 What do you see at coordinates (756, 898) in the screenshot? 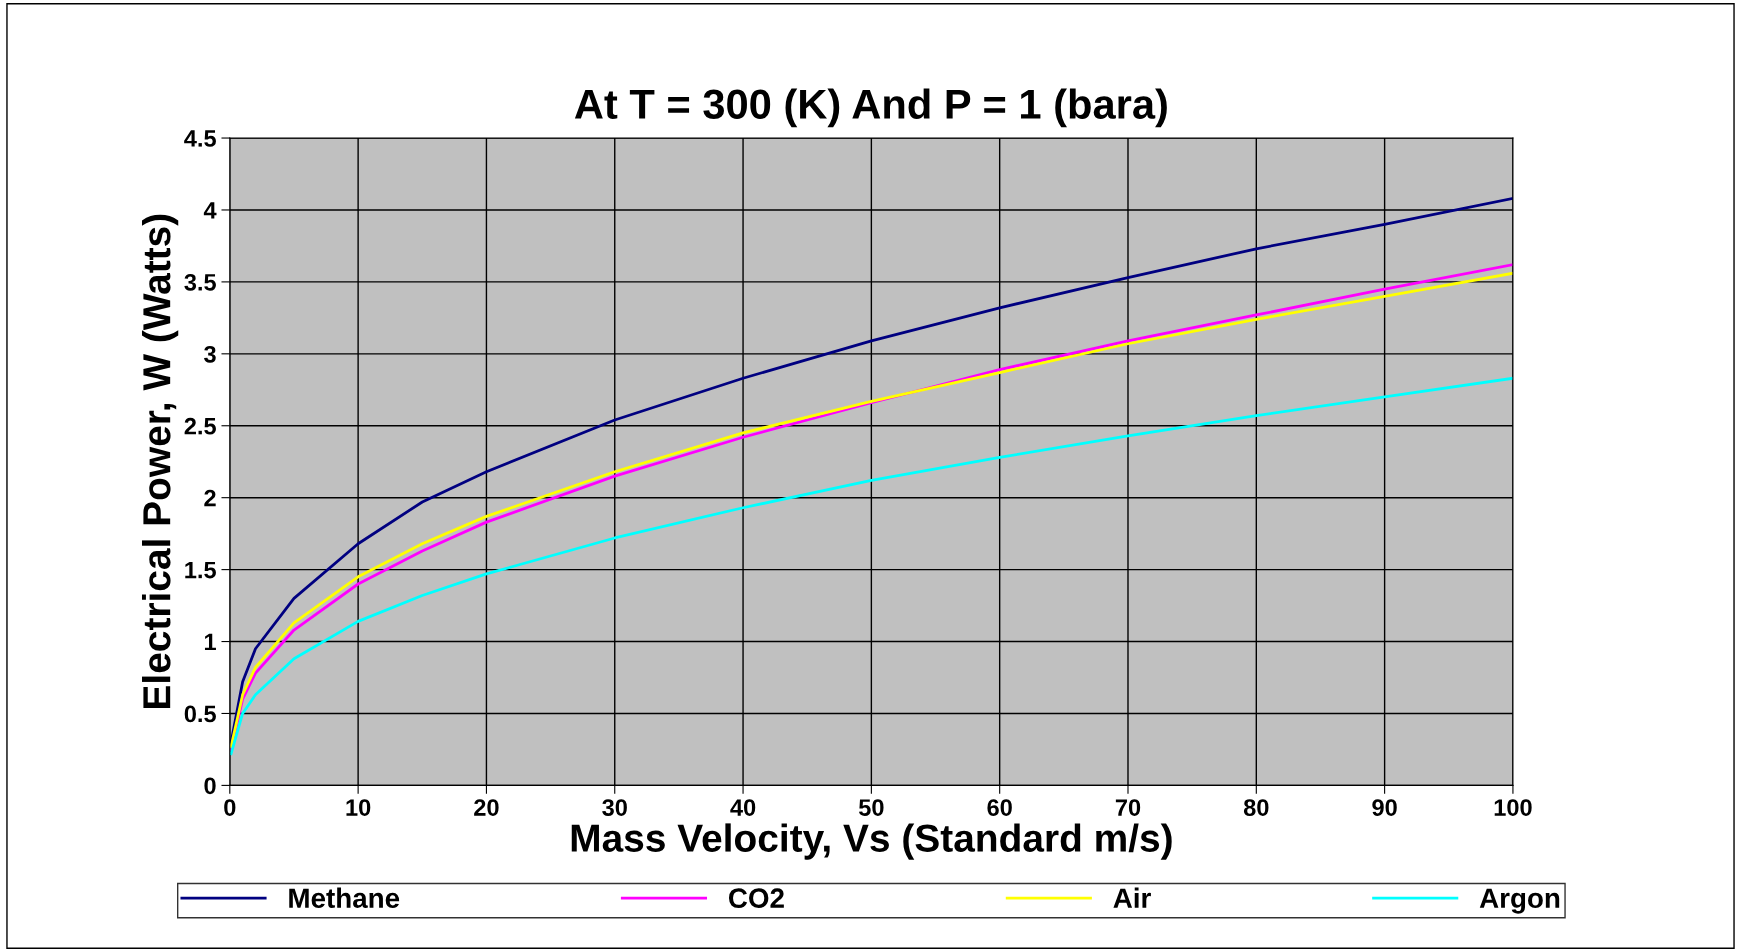
I see `legend-label: CO2` at bounding box center [756, 898].